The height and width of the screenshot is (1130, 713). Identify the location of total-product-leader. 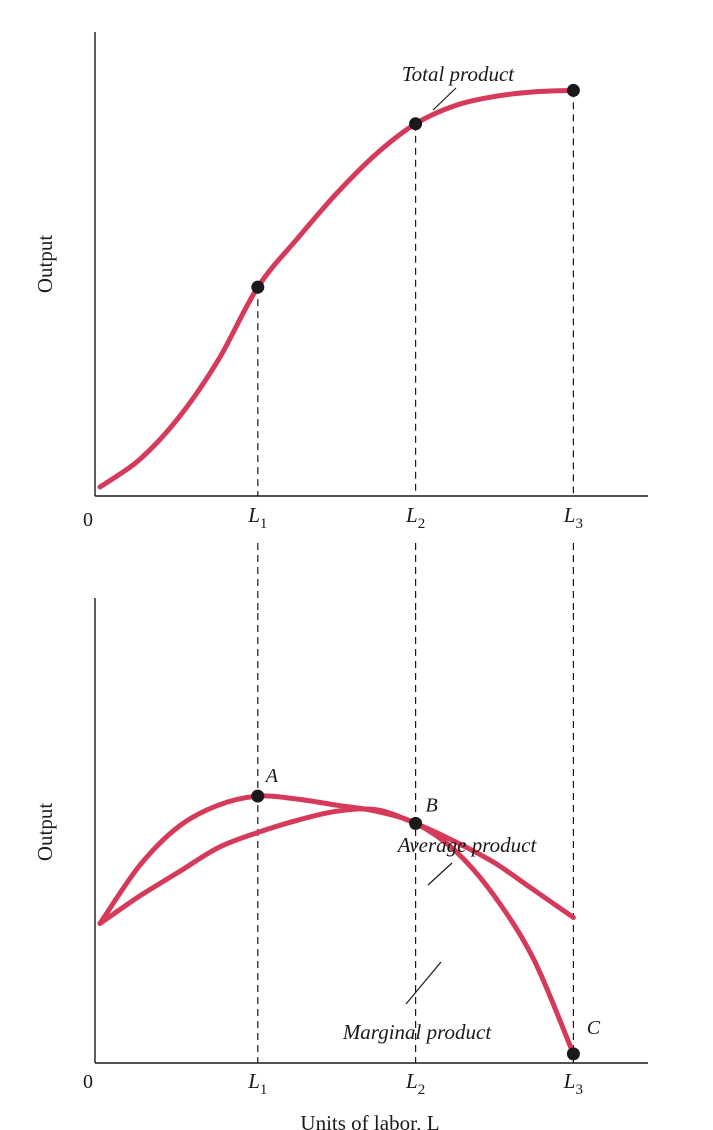
(444, 99).